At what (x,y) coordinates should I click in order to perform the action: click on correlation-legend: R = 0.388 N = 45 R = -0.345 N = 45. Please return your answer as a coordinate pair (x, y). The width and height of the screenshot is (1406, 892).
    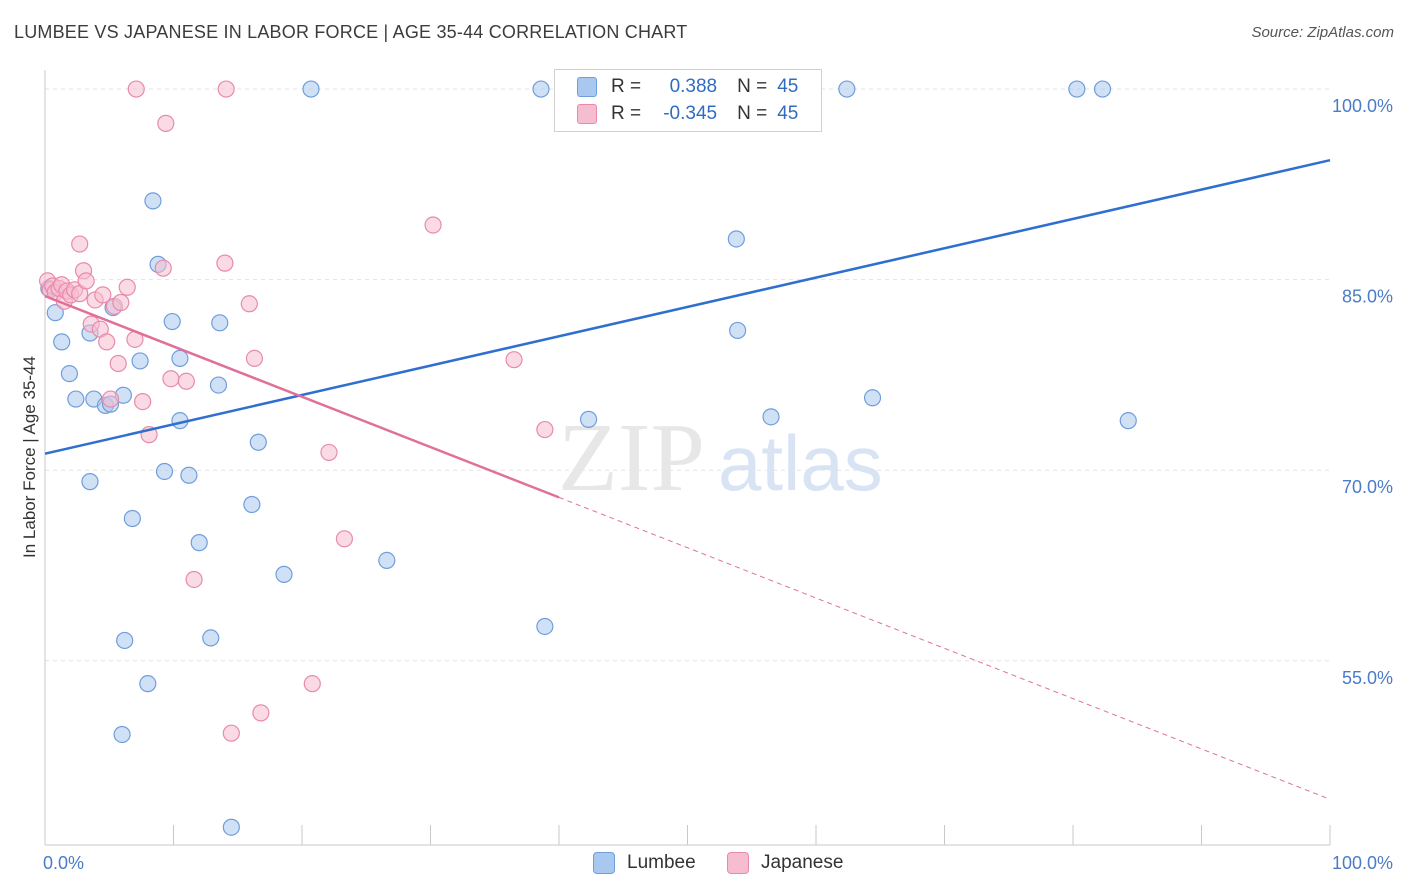
    Looking at the image, I should click on (688, 100).